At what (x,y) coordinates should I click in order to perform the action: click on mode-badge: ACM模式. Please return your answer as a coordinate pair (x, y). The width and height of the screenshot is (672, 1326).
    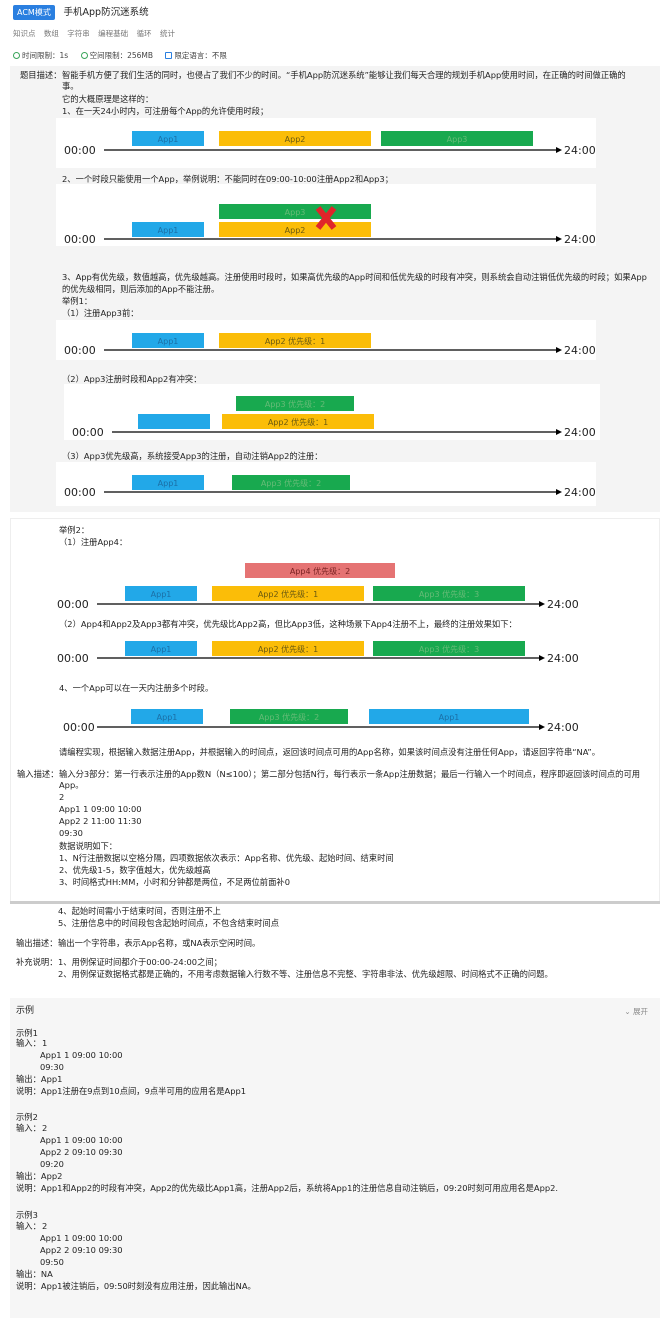
    Looking at the image, I should click on (34, 12).